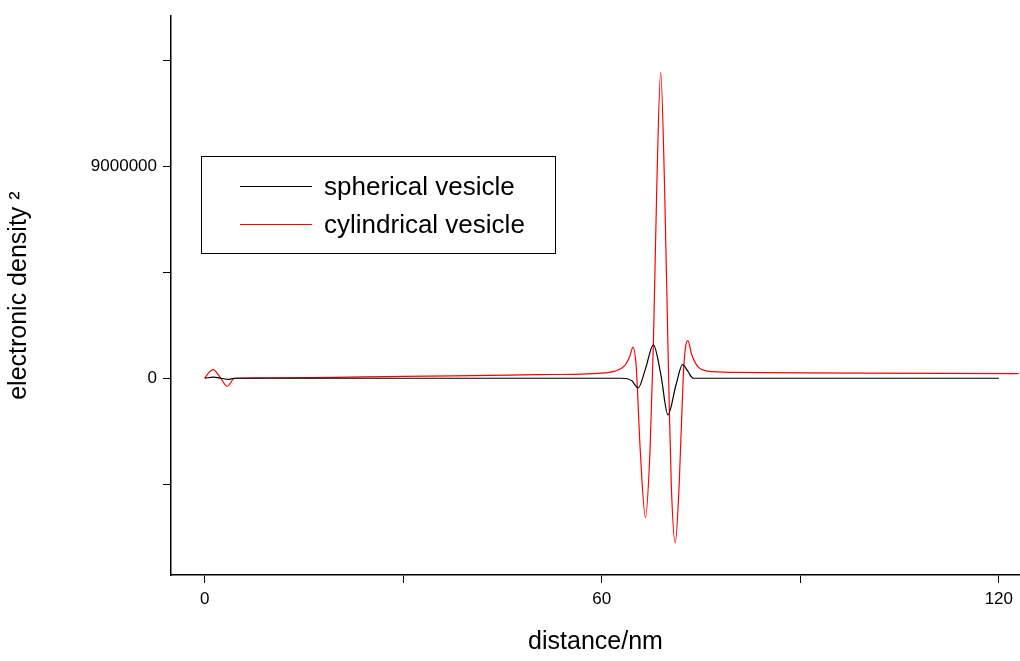 The height and width of the screenshot is (661, 1020). What do you see at coordinates (595, 639) in the screenshot?
I see `x-axis-title: distance/nm` at bounding box center [595, 639].